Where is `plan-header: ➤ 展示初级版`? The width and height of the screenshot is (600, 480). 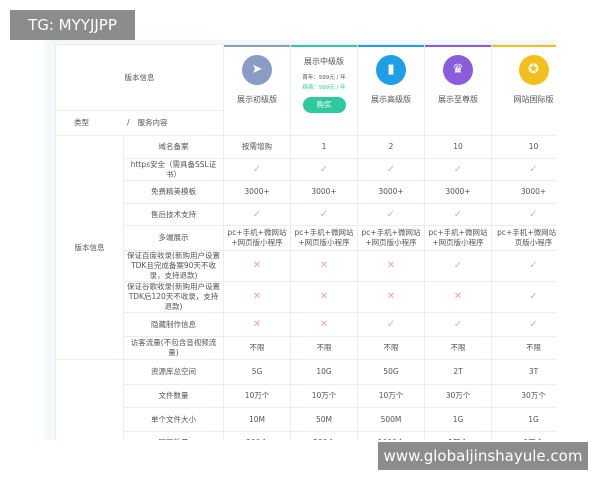 plan-header: ➤ 展示初级版 is located at coordinates (257, 90).